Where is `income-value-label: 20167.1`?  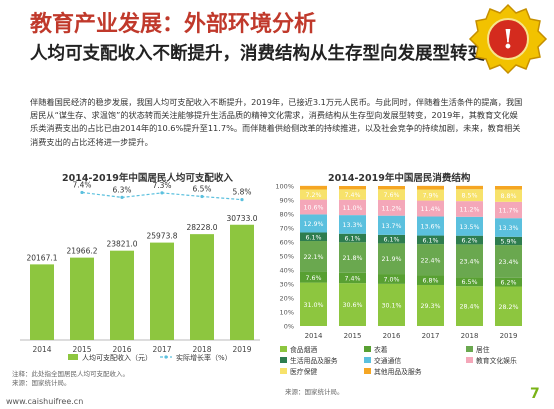 income-value-label: 20167.1 is located at coordinates (41, 257).